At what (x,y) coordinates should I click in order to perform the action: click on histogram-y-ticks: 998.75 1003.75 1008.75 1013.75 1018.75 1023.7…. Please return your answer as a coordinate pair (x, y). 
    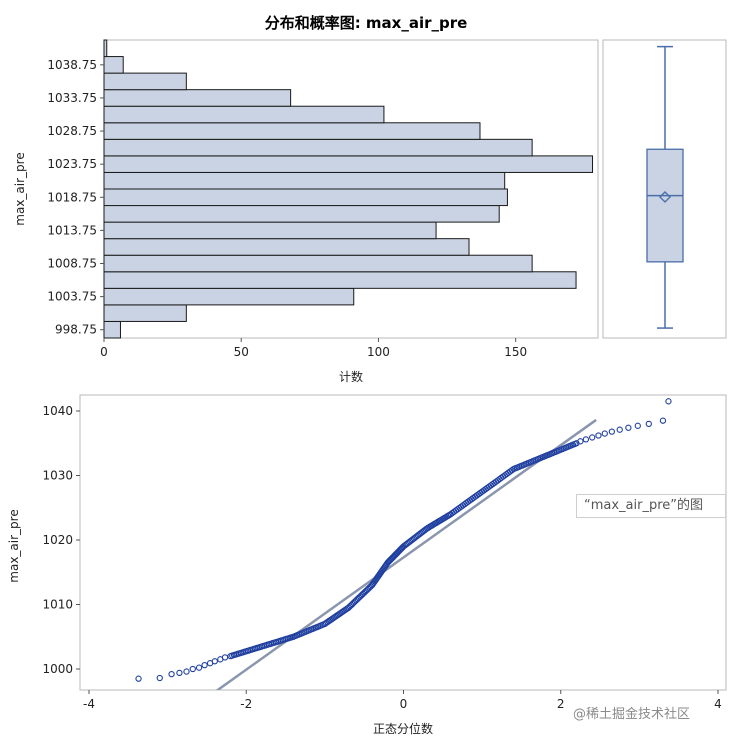
    Looking at the image, I should click on (75, 197).